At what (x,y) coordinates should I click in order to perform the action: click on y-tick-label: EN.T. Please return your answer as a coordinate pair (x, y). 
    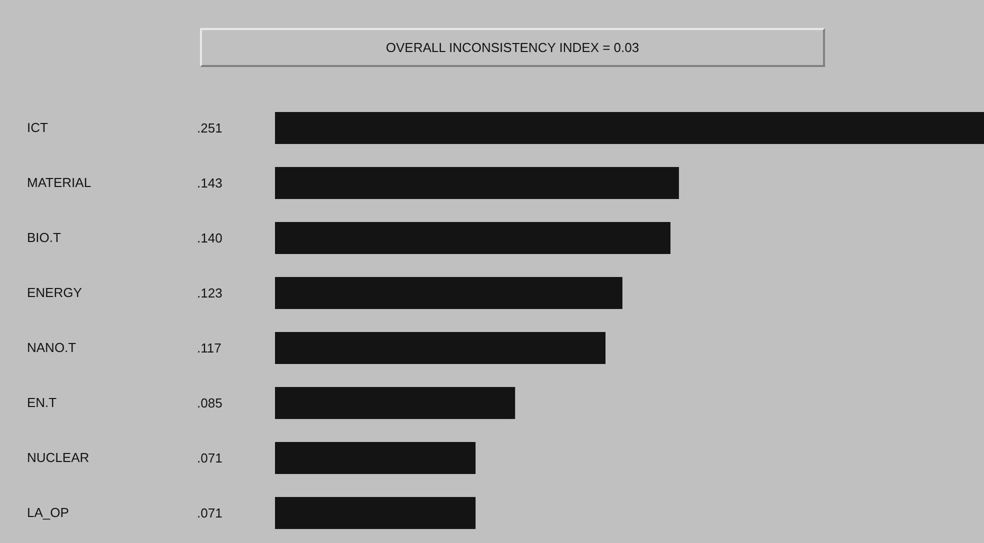
    Looking at the image, I should click on (42, 402).